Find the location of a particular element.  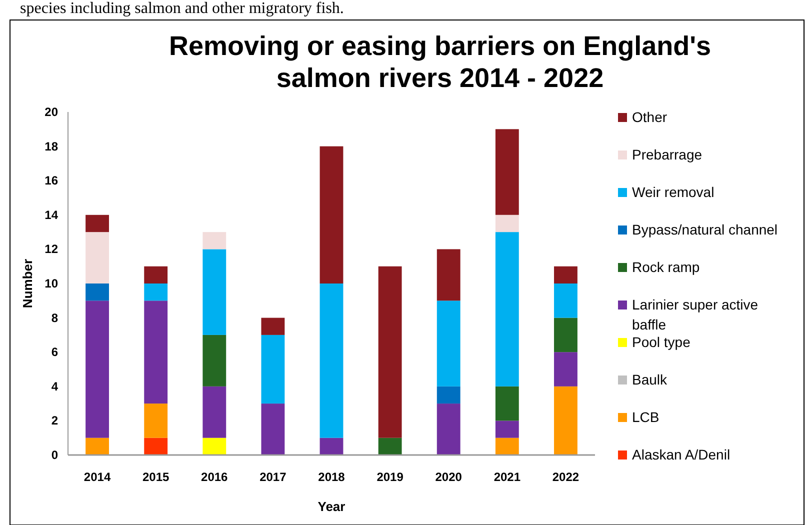

chart-title: Removing or easing barriers on England's salmon rivers 2014 - 2022 is located at coordinates (440, 62).